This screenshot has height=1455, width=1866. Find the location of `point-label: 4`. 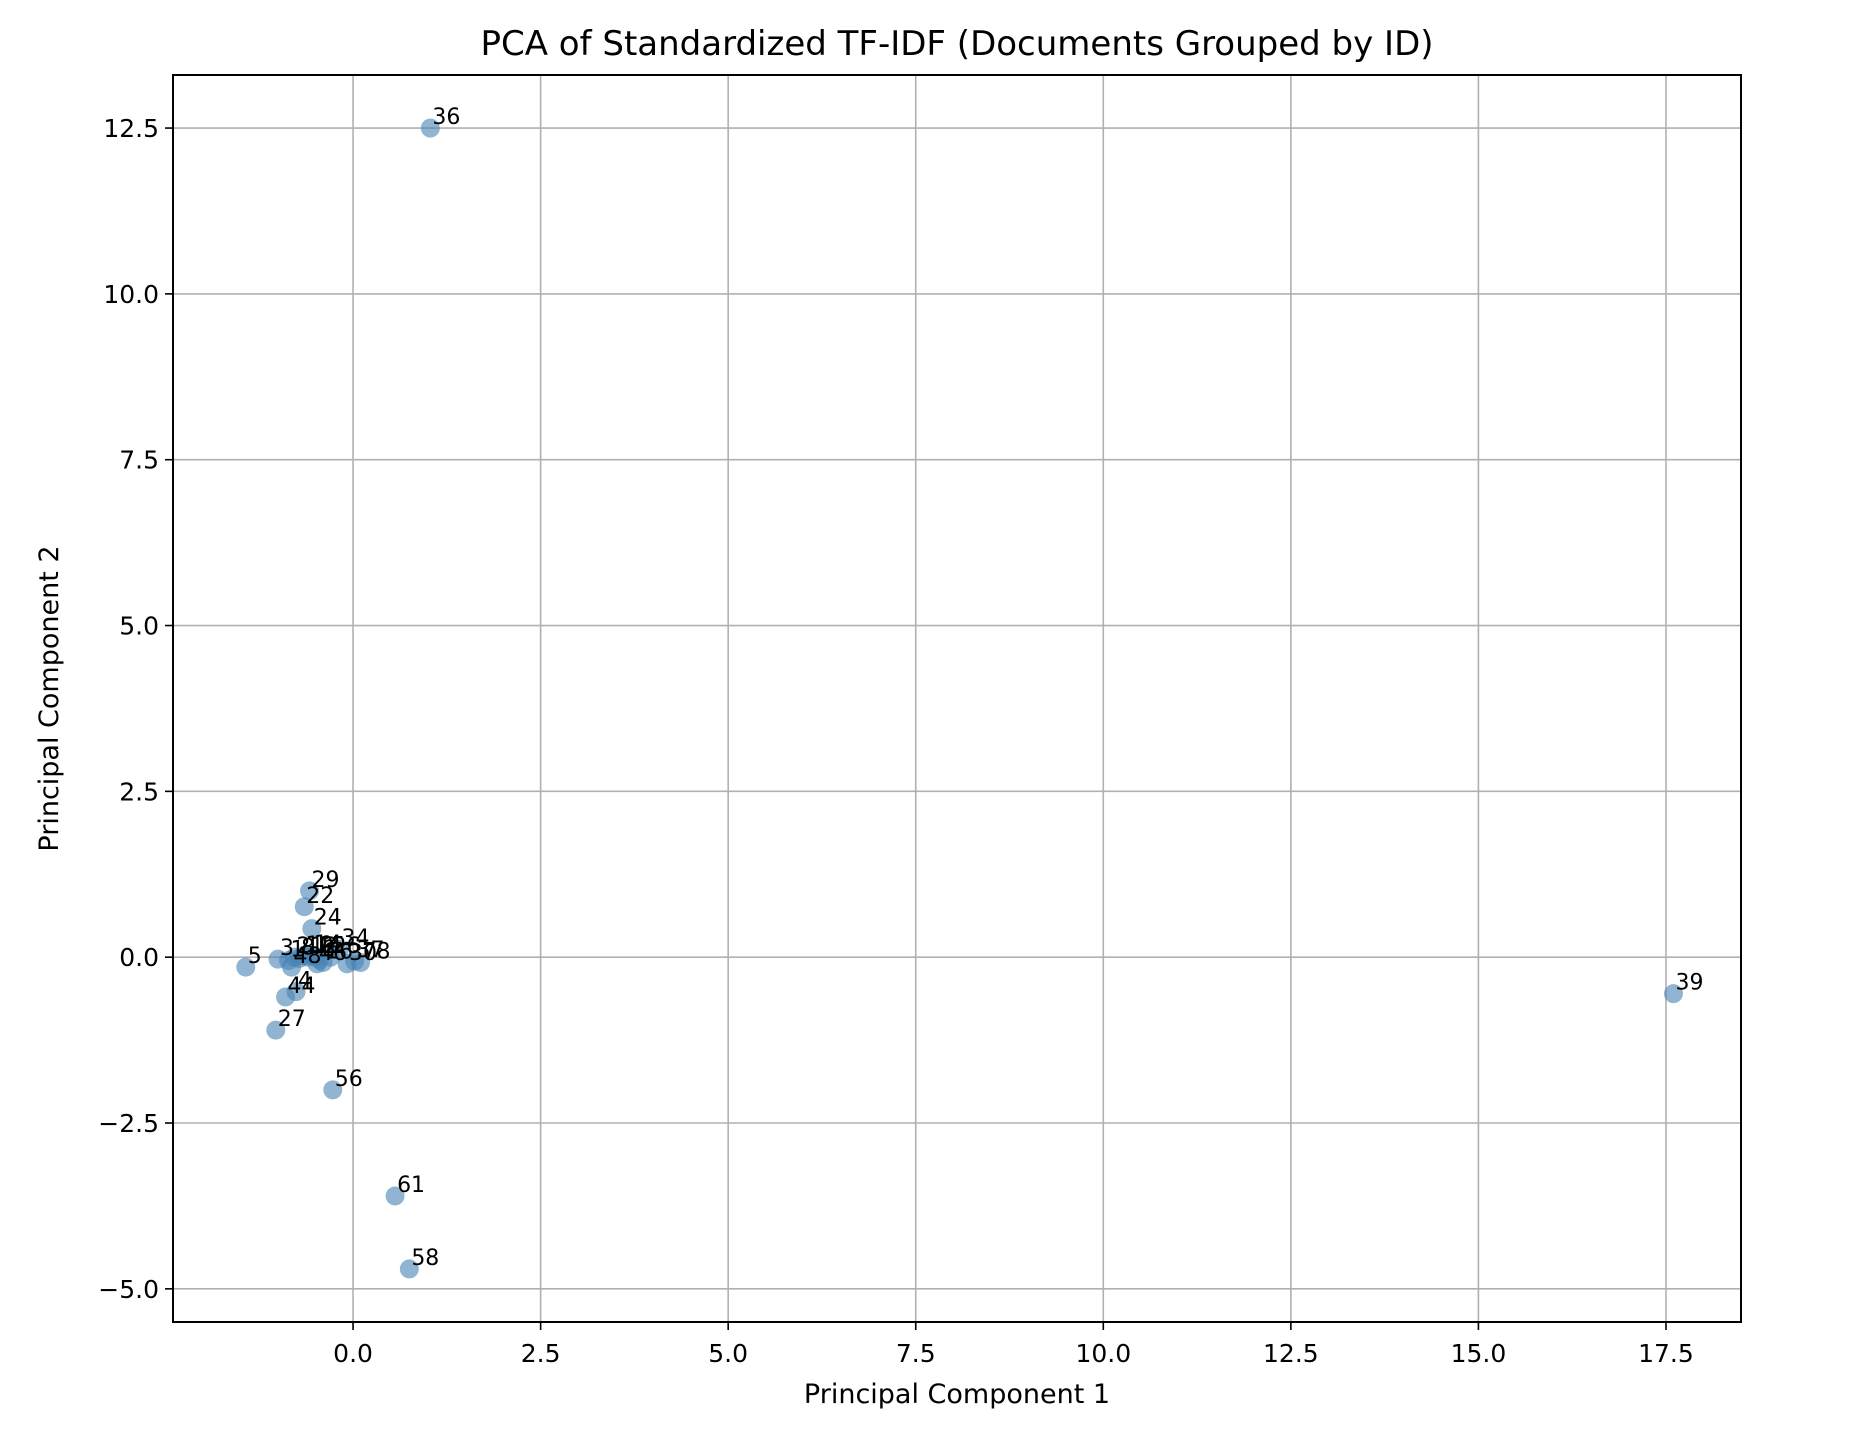

point-label: 4 is located at coordinates (305, 981).